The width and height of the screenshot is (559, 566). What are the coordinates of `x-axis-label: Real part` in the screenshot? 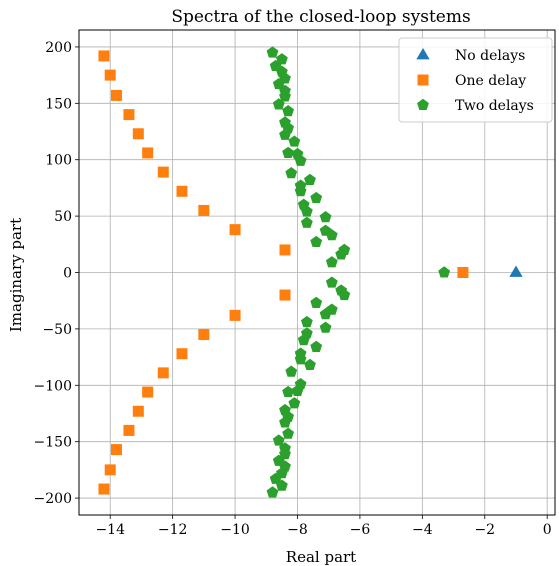 It's located at (321, 557).